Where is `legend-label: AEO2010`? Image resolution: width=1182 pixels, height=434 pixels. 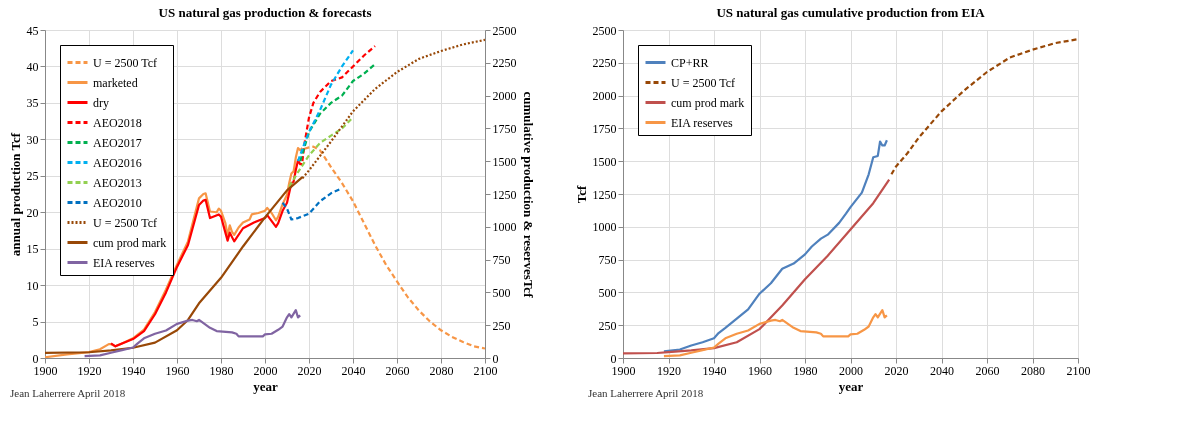
legend-label: AEO2010 is located at coordinates (117, 202).